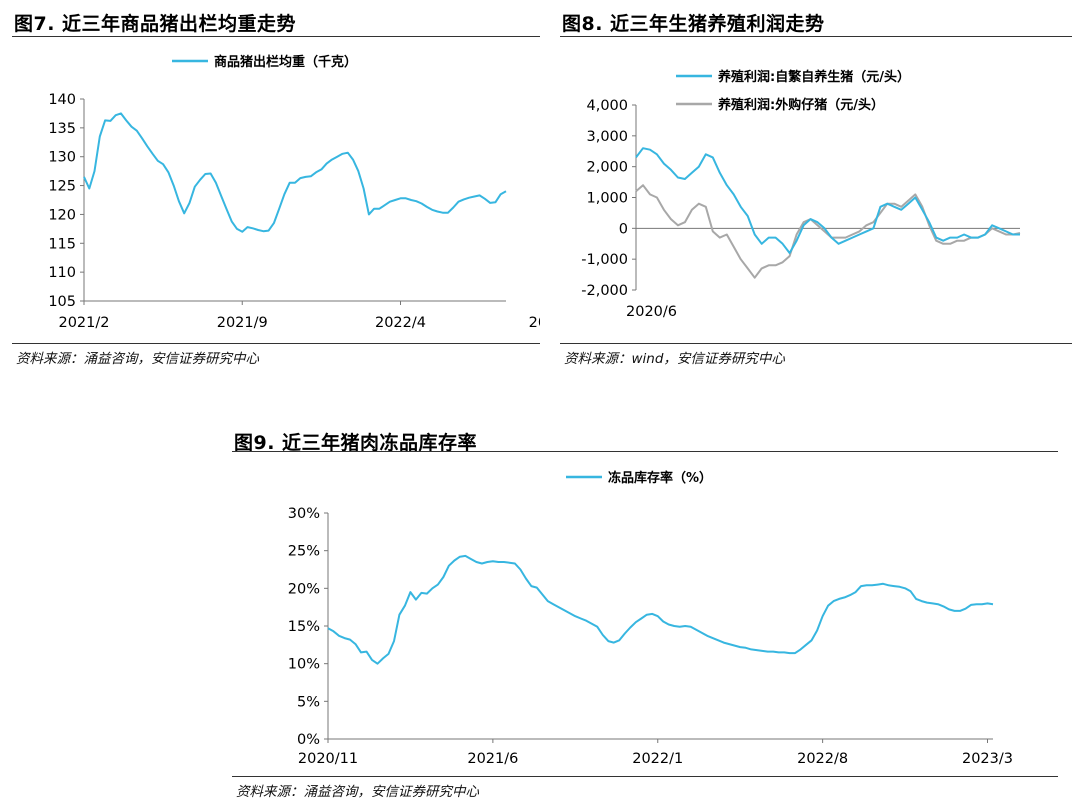 The height and width of the screenshot is (812, 1080). I want to click on fig7-y-tick-label: 120, so click(62, 215).